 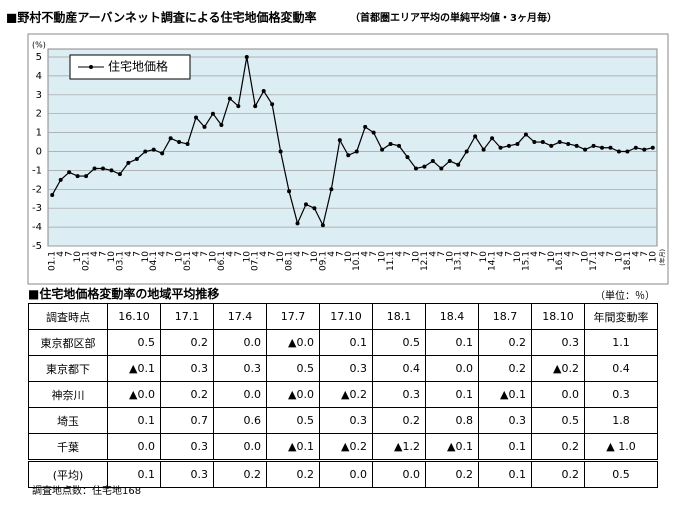 I want to click on table-cell: 0.4, so click(x=399, y=368).